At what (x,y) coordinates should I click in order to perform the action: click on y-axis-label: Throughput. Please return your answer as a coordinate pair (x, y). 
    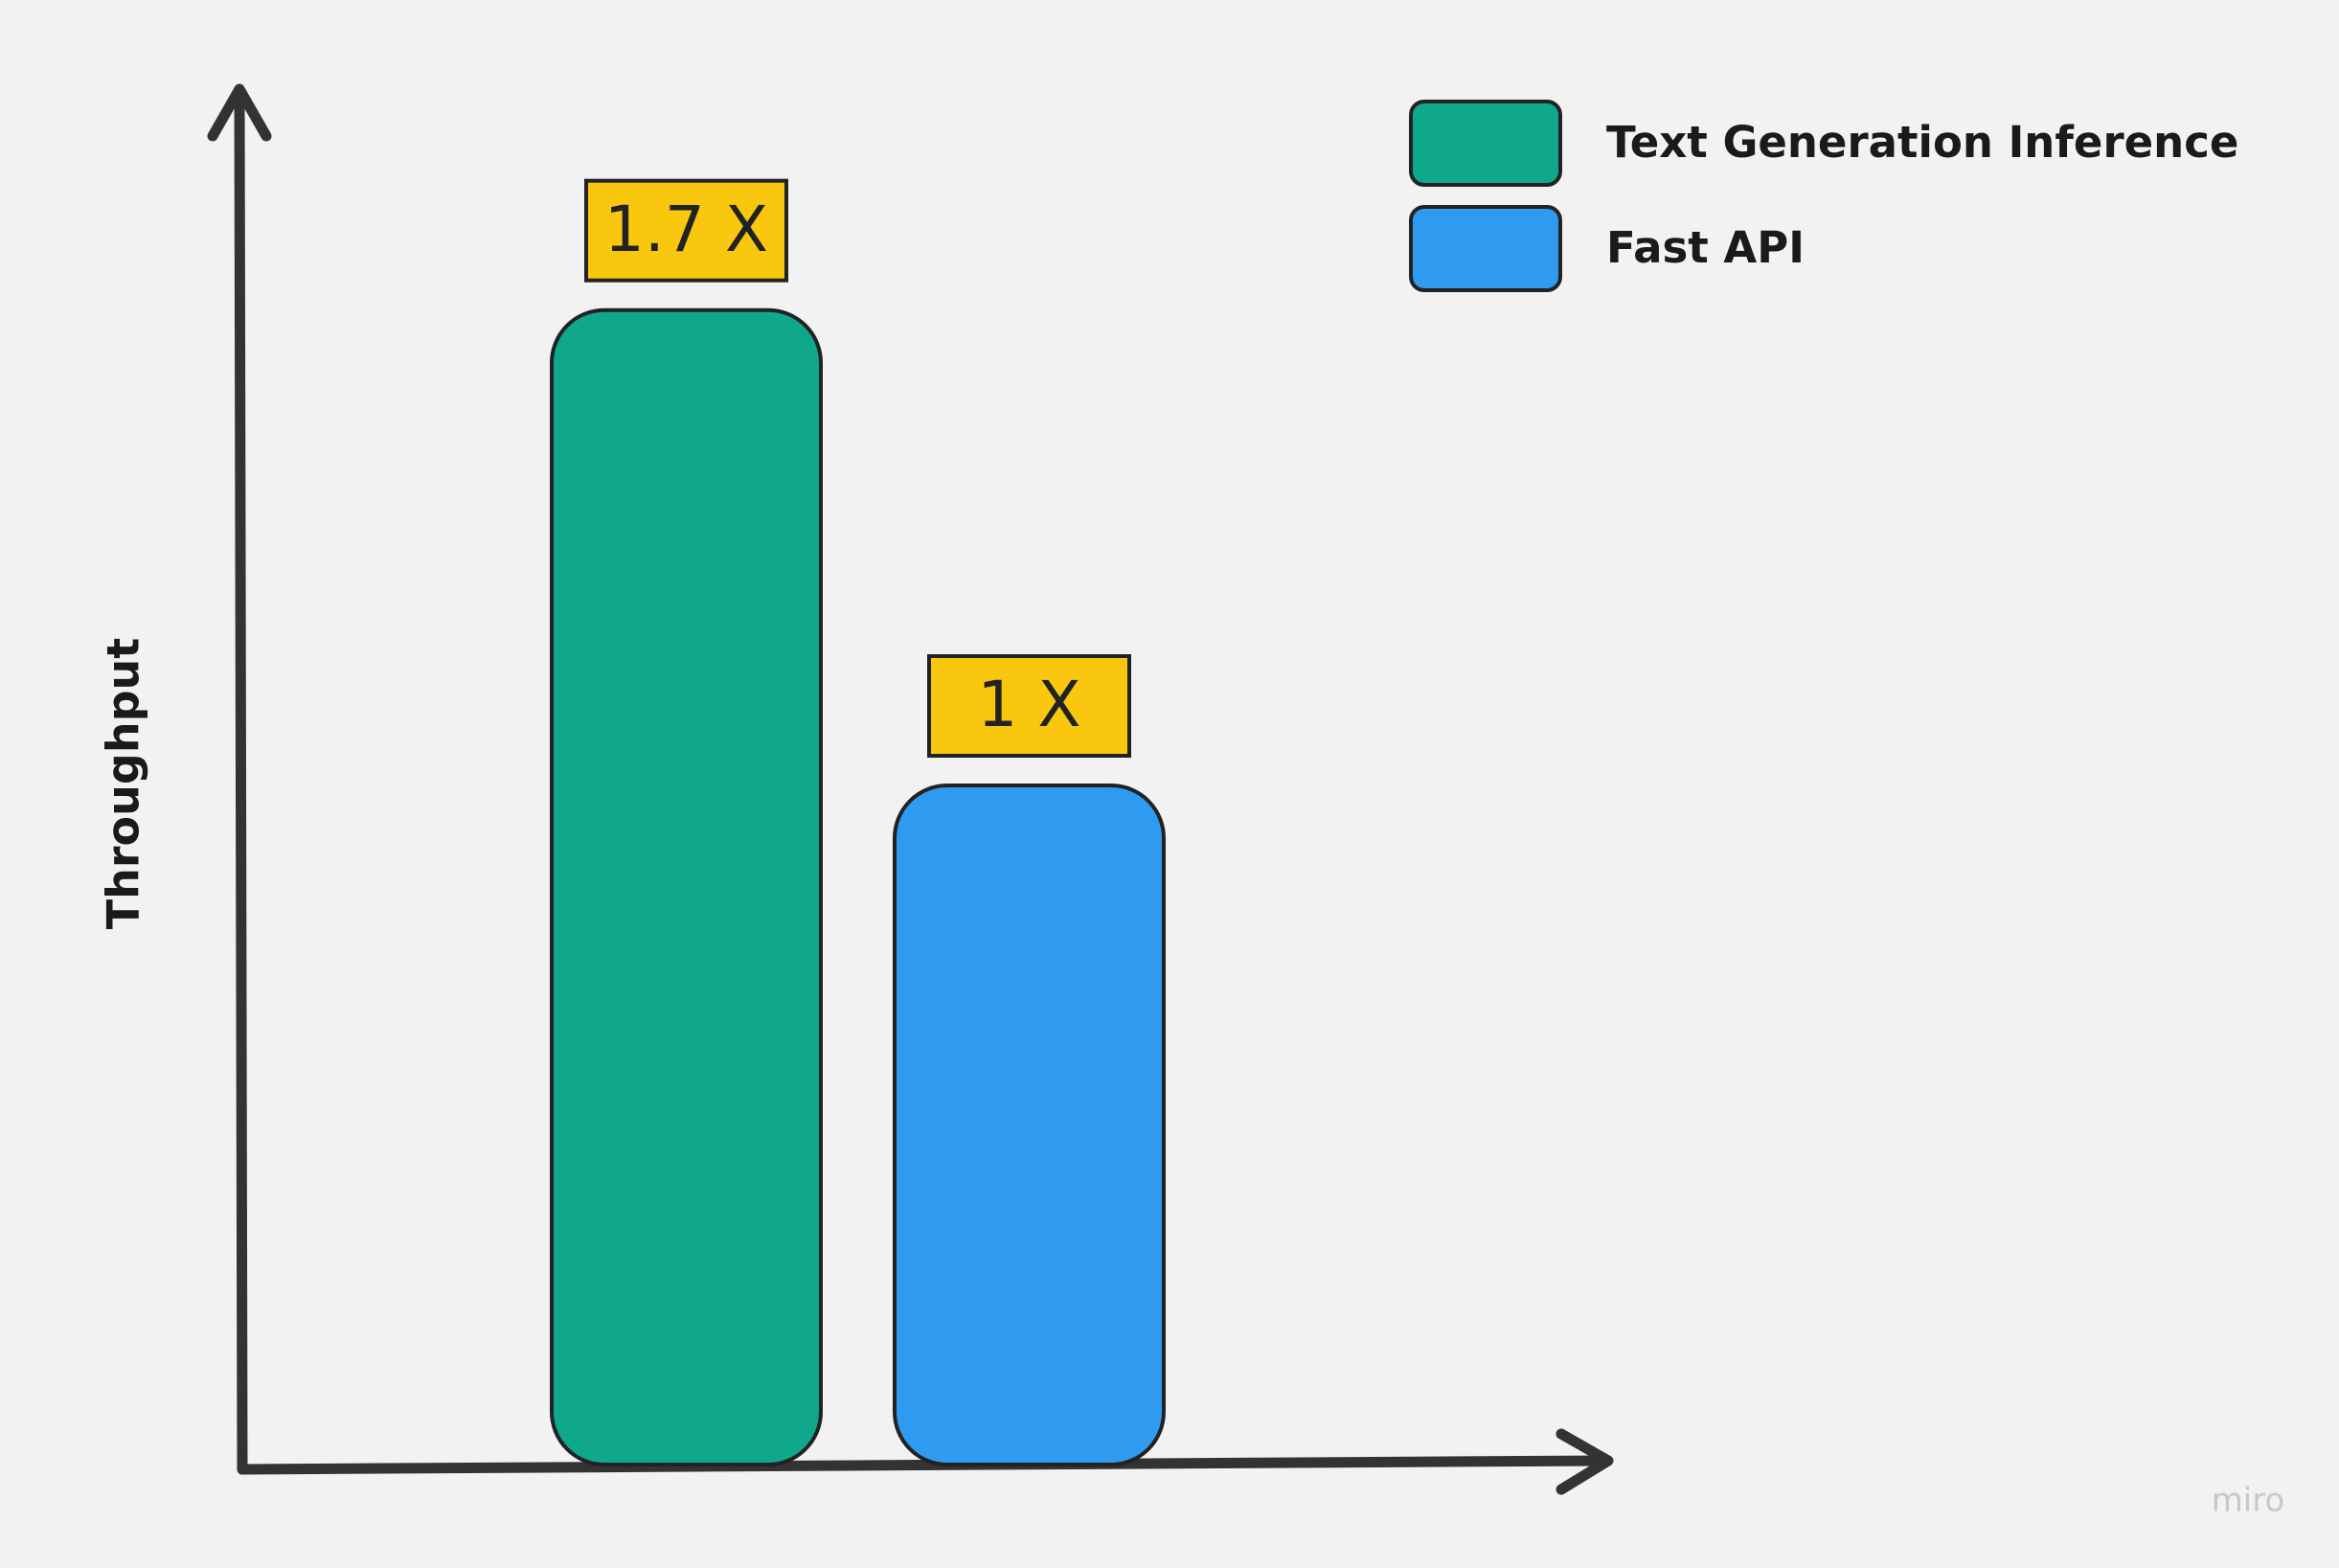
    Looking at the image, I should click on (123, 784).